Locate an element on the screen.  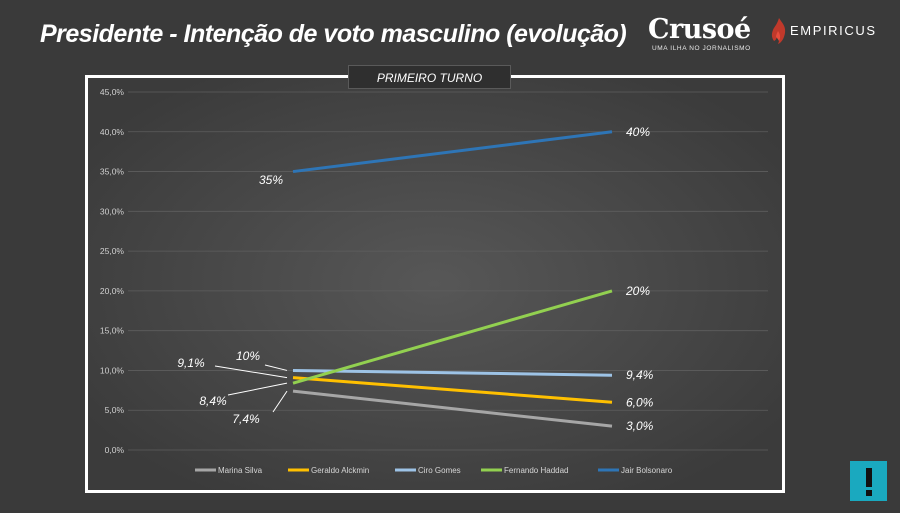
crusoe-tagline: UMA ILHA NO JORNALISMO is located at coordinates (701, 48).